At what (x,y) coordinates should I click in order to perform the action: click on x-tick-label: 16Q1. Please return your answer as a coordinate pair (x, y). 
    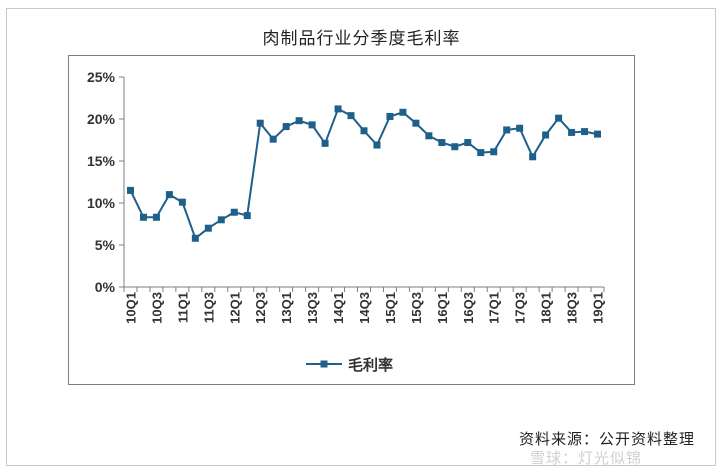
    Looking at the image, I should click on (442, 308).